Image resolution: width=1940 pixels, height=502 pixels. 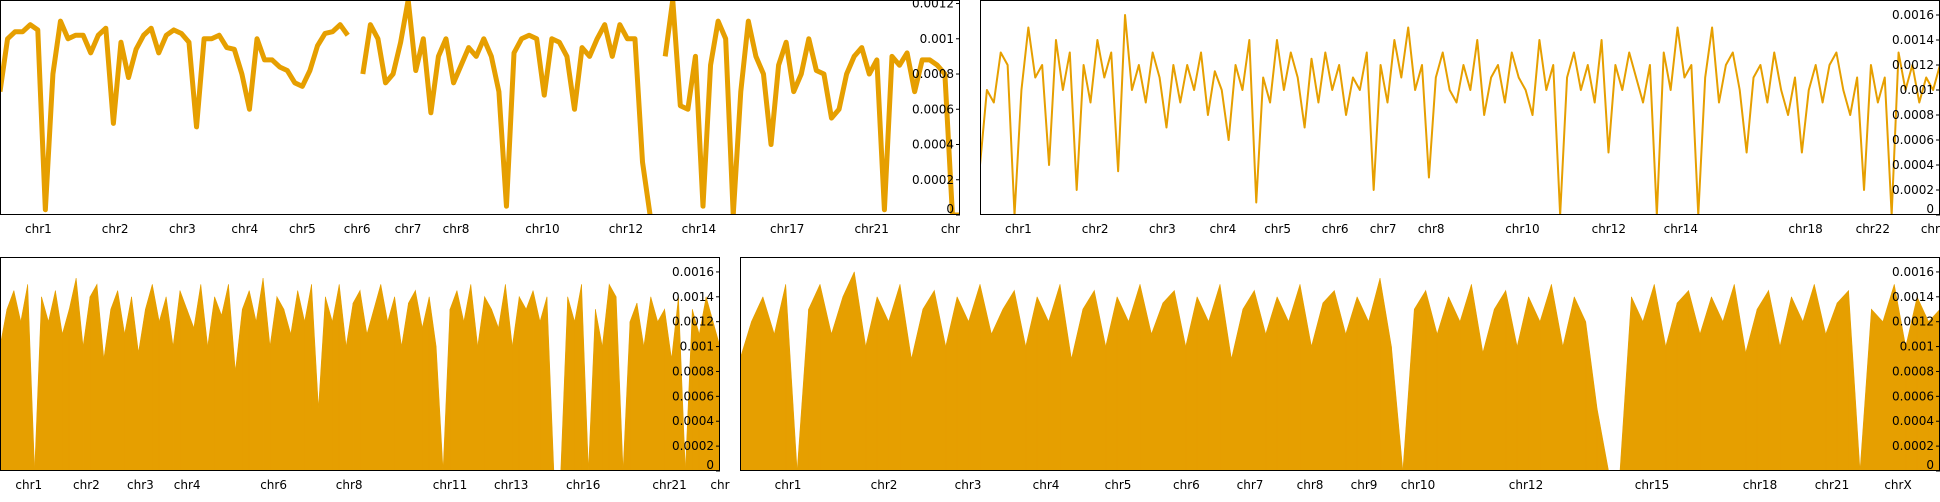 What do you see at coordinates (1917, 90) in the screenshot?
I see `y-tick-label: 0.001` at bounding box center [1917, 90].